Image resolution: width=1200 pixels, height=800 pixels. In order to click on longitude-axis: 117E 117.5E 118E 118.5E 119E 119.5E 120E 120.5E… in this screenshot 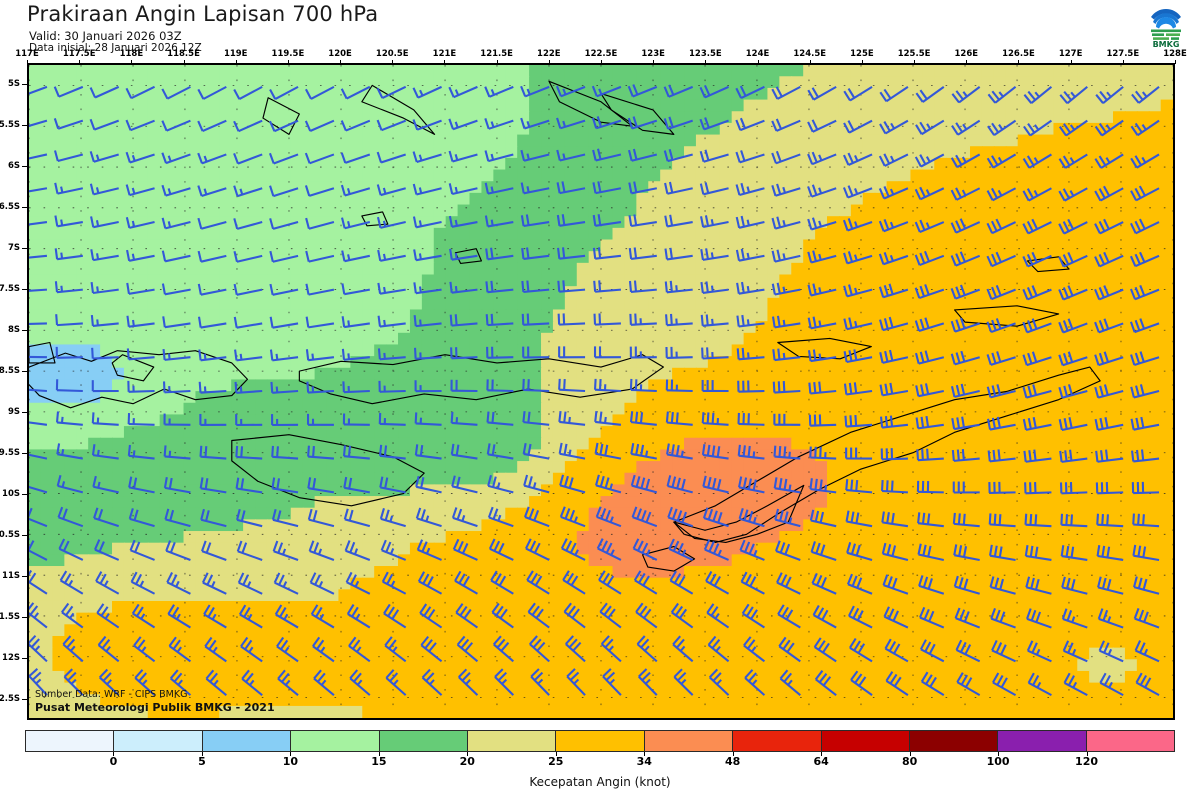, I will do `click(601, 56)`.